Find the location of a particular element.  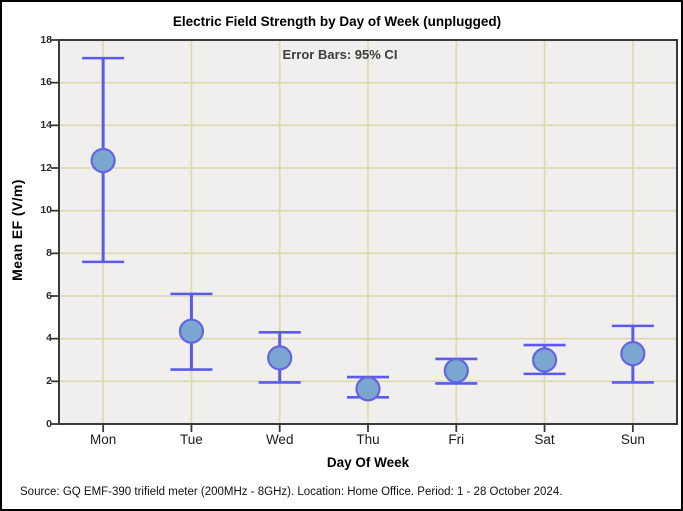

x-tick-label: Sat is located at coordinates (544, 439).